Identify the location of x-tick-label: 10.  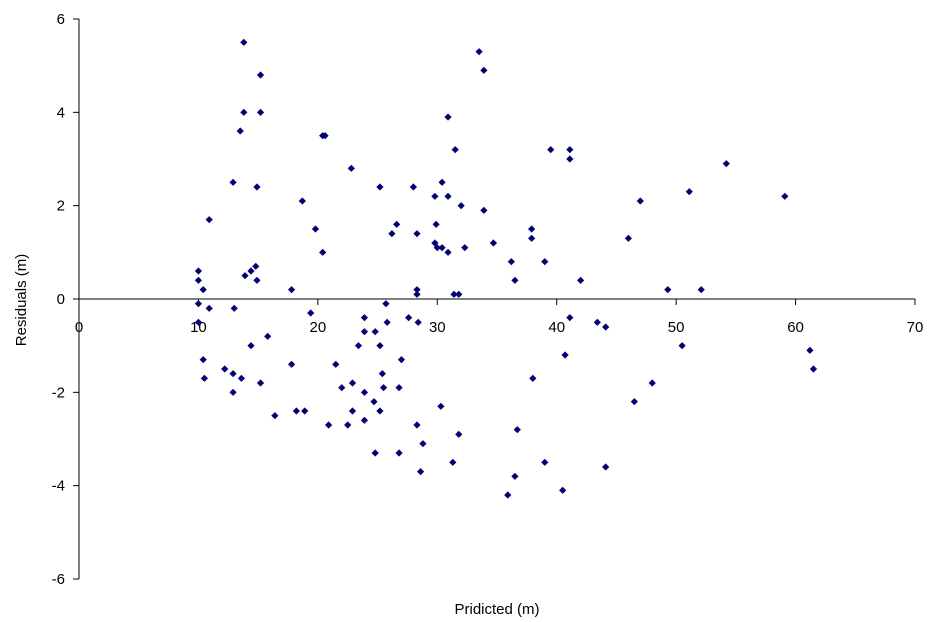
(198, 327).